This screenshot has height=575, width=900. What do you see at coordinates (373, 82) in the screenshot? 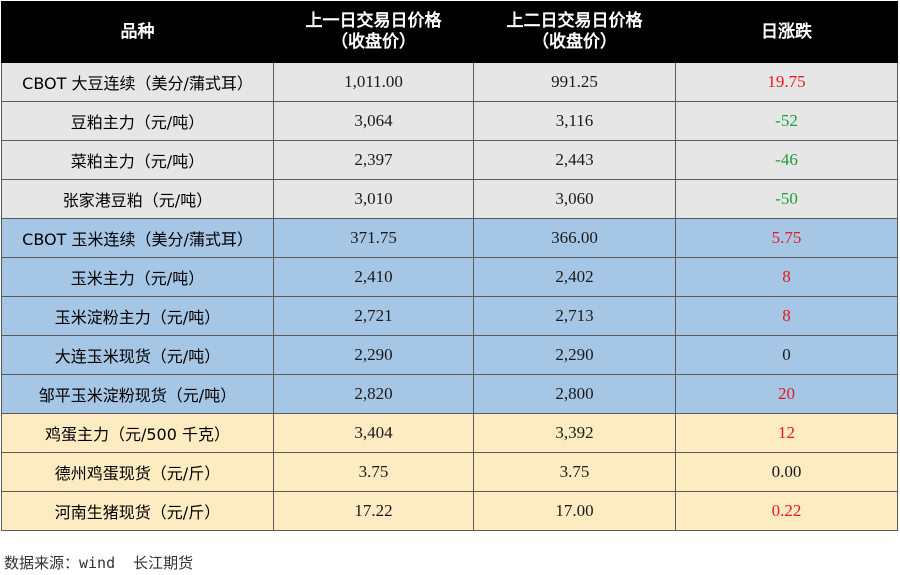
I see `prev1-price-cell: 1,011.00` at bounding box center [373, 82].